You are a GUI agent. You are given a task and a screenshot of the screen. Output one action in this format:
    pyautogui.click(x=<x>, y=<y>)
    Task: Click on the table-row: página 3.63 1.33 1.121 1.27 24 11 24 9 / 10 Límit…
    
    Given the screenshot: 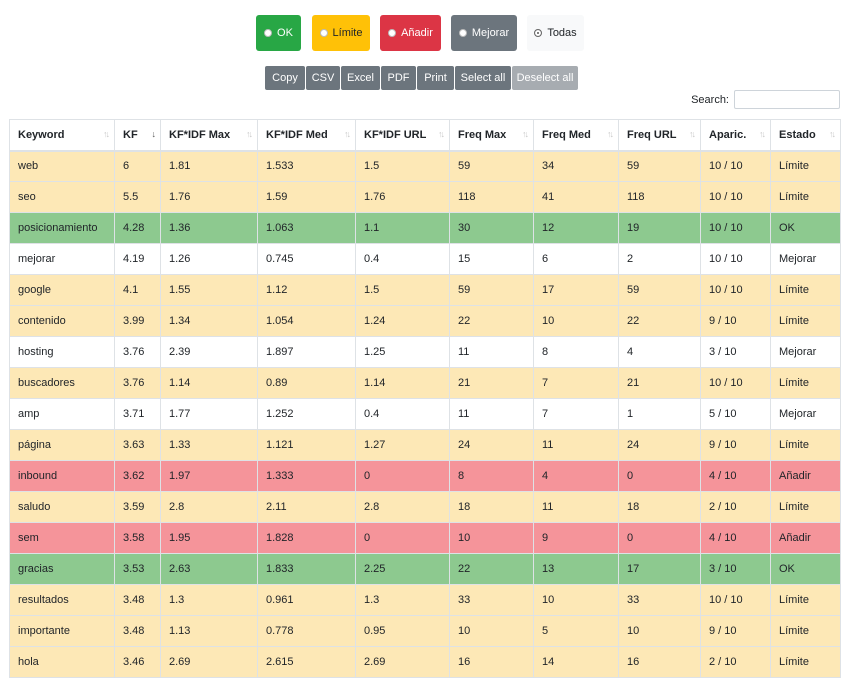 What is the action you would take?
    pyautogui.click(x=425, y=445)
    